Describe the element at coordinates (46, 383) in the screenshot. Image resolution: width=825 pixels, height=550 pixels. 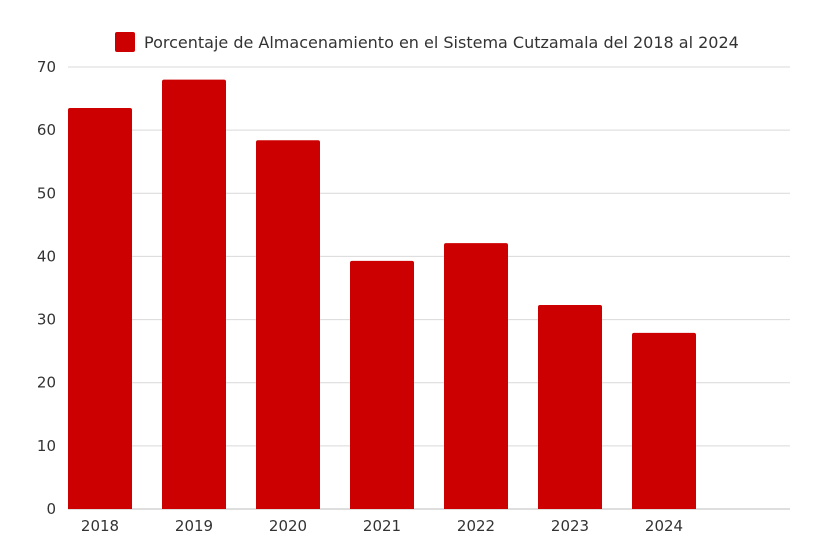
I see `y-tick-label: 20` at that location.